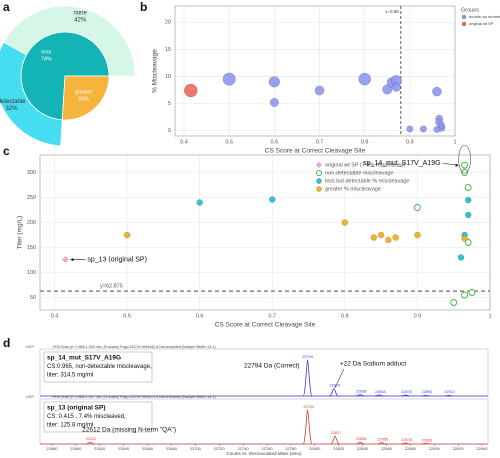 Image resolution: width=500 pixels, height=458 pixels. What do you see at coordinates (484, 16) in the screenshot?
I see `legend-label: double-aa mutant` at bounding box center [484, 16].